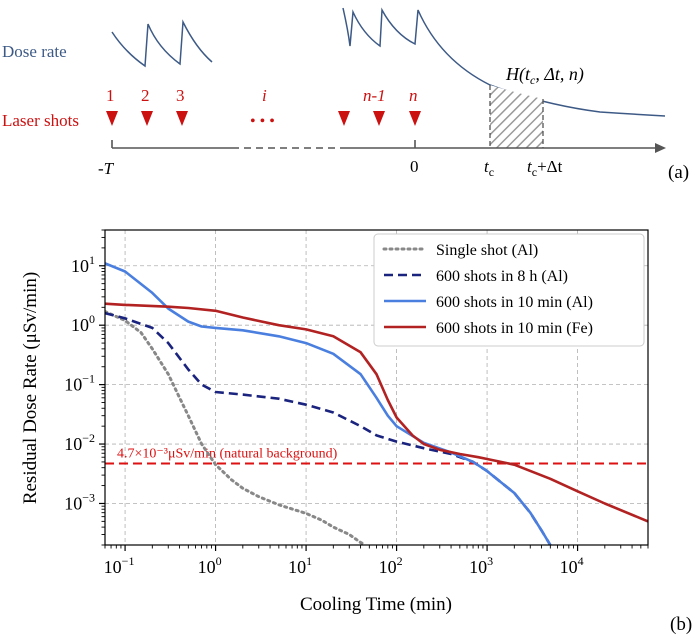 The width and height of the screenshot is (700, 638). Describe the element at coordinates (210, 565) in the screenshot. I see `x-tick-label: 10⁰` at that location.